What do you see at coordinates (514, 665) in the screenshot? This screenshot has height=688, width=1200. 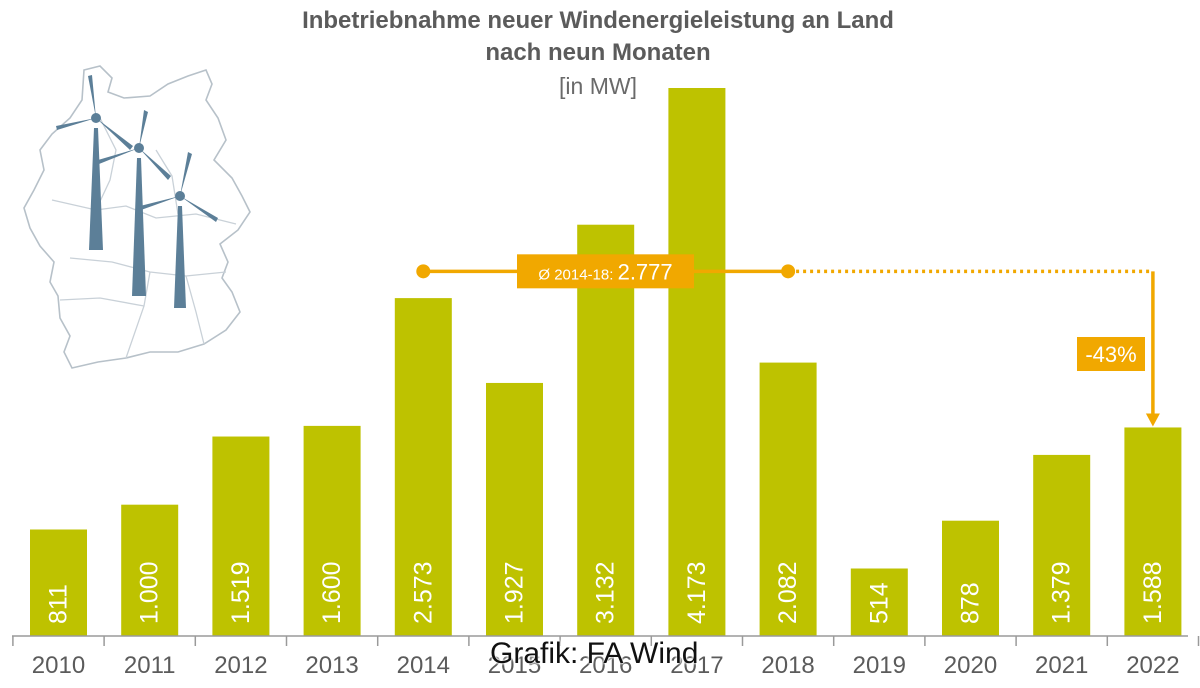 I see `x-tick-label: 2015` at bounding box center [514, 665].